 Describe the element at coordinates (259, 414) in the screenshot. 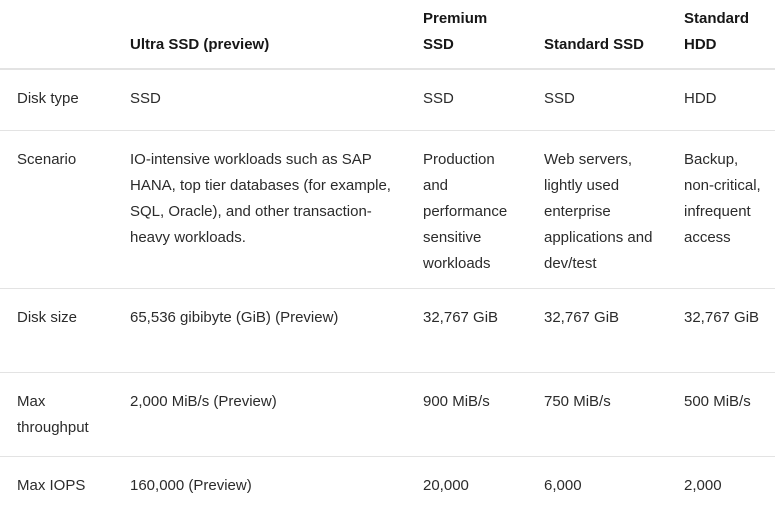

I see `table-cell: 2,000 MiB/s (Preview)` at that location.